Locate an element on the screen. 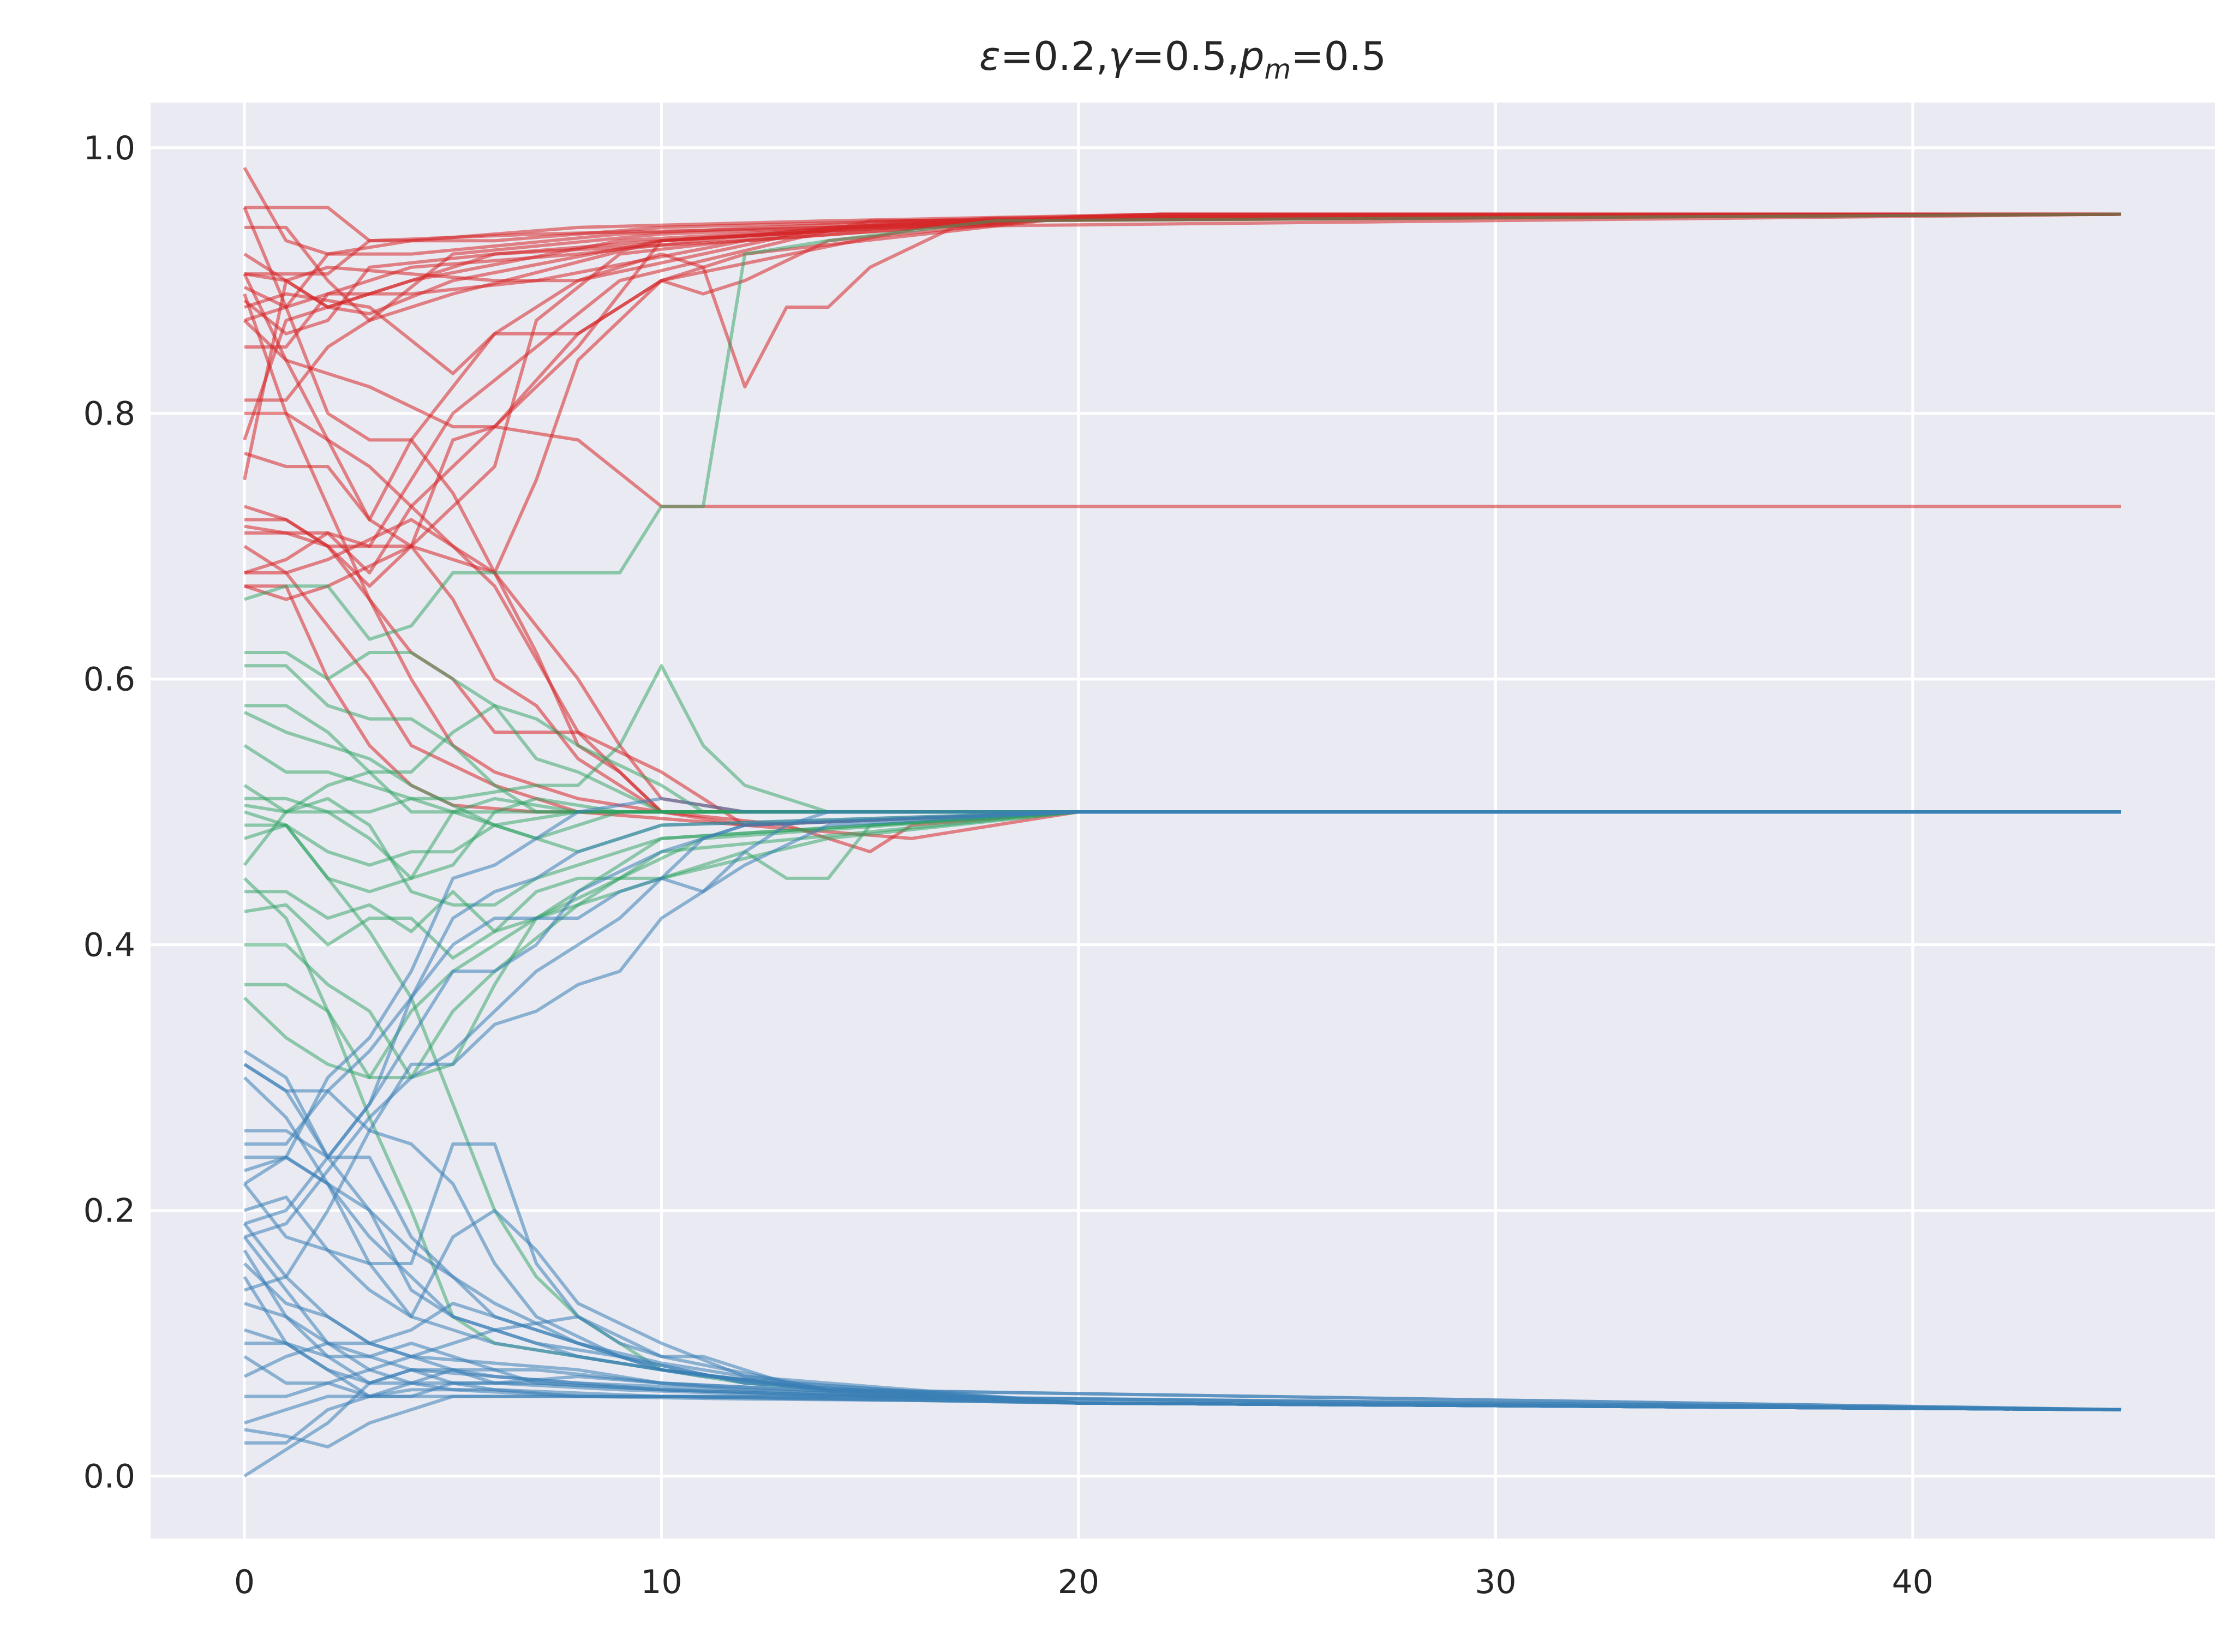  y-tick-label: 0.6 is located at coordinates (109, 680).